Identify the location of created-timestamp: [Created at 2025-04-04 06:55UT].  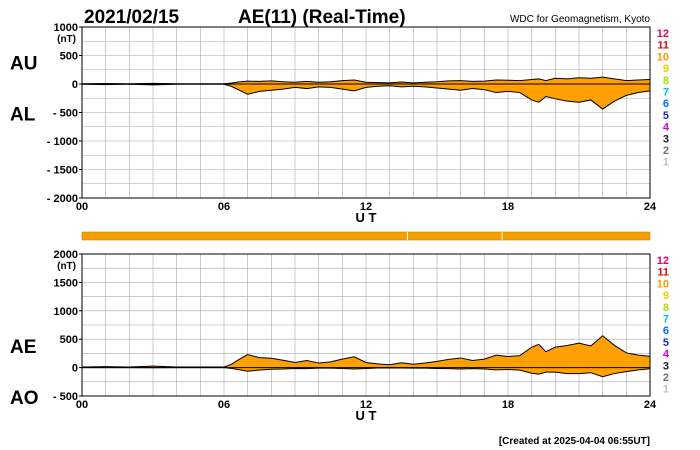
(574, 441).